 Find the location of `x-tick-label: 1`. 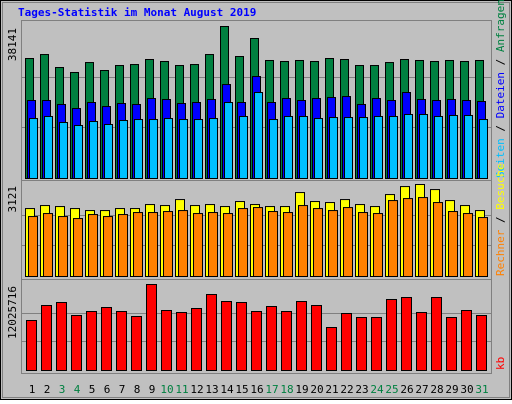

x-tick-label: 1 is located at coordinates (32, 389).